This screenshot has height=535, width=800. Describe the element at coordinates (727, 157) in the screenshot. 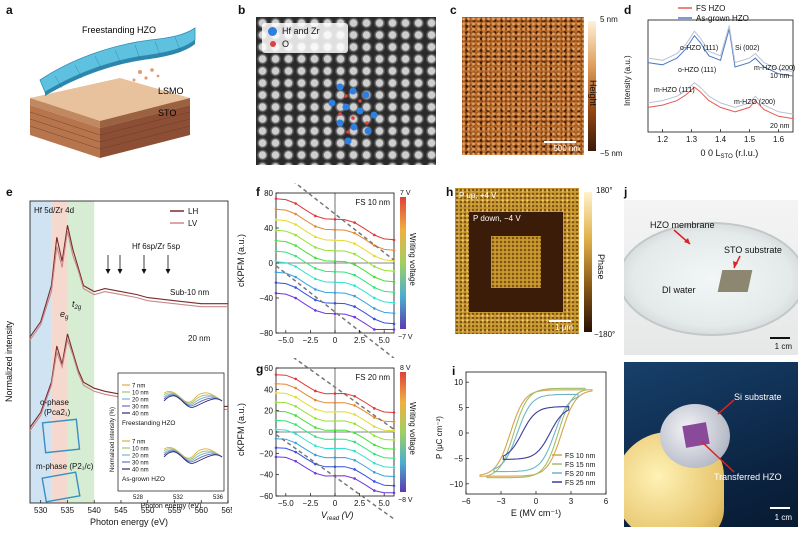

I see `x-axis-label-sub: STO` at that location.